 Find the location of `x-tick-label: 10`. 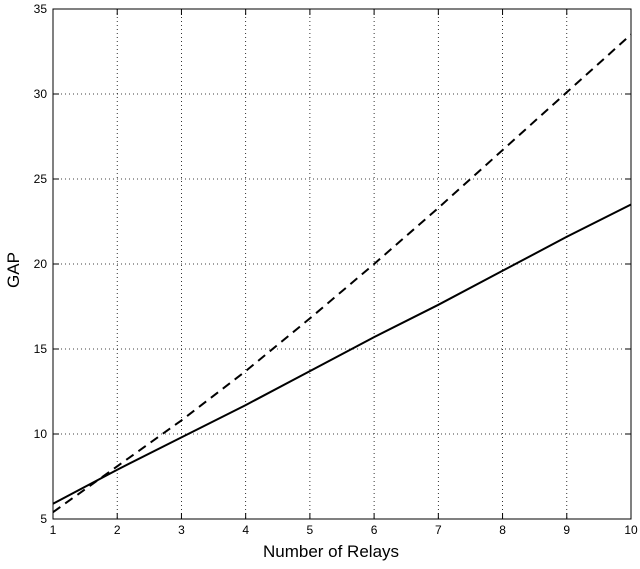

x-tick-label: 10 is located at coordinates (631, 530).